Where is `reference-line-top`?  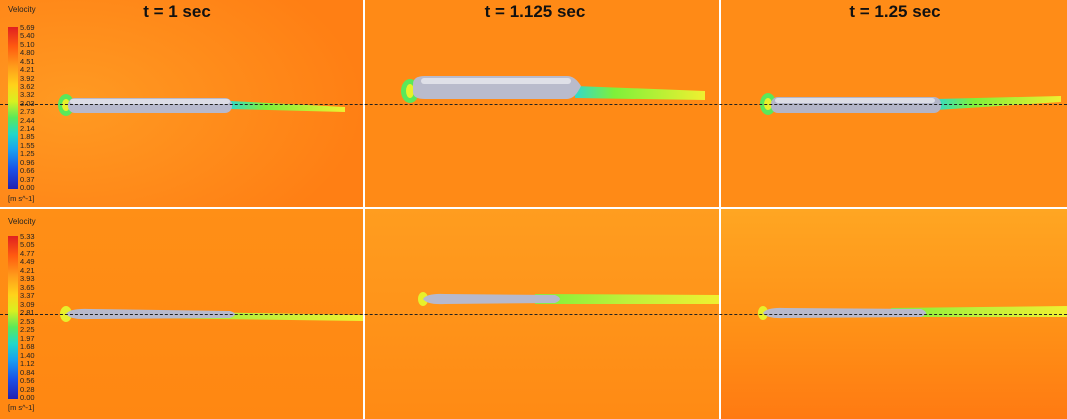
reference-line-top is located at coordinates (533, 104).